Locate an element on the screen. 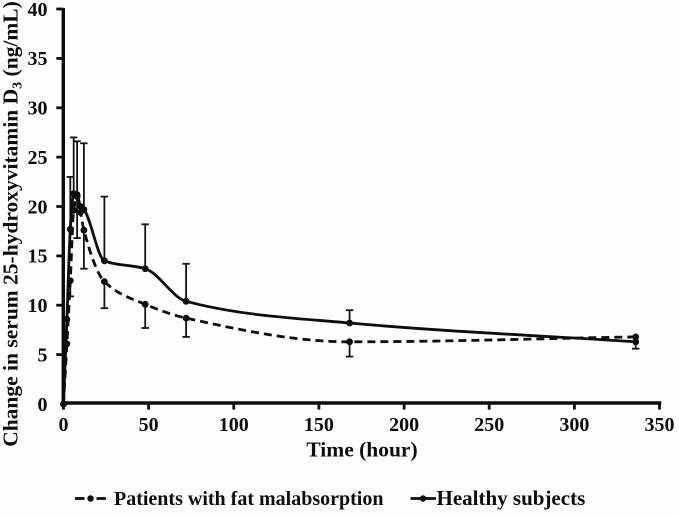 This screenshot has width=679, height=517. svg-text:Patients with fat malabsorptio: Patients with fat malabsorption is located at coordinates (248, 499).